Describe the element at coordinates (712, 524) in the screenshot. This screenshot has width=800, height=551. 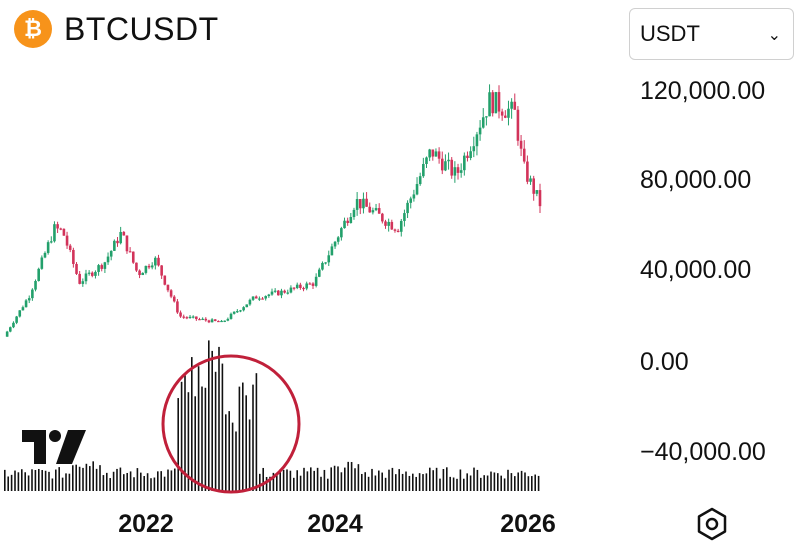
I see `settings-hexagon-icon` at that location.